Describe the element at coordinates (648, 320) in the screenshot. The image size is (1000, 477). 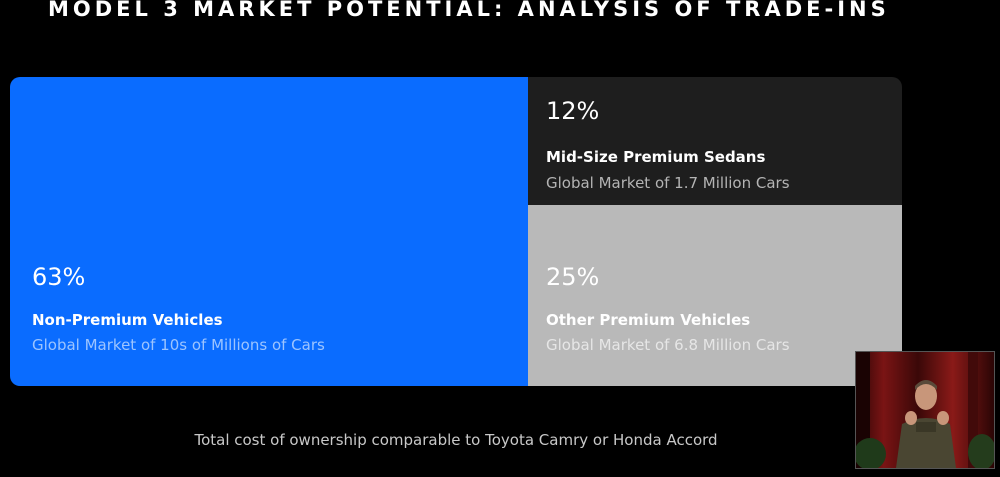
I see `tile-name: Other Premium Vehicles` at that location.